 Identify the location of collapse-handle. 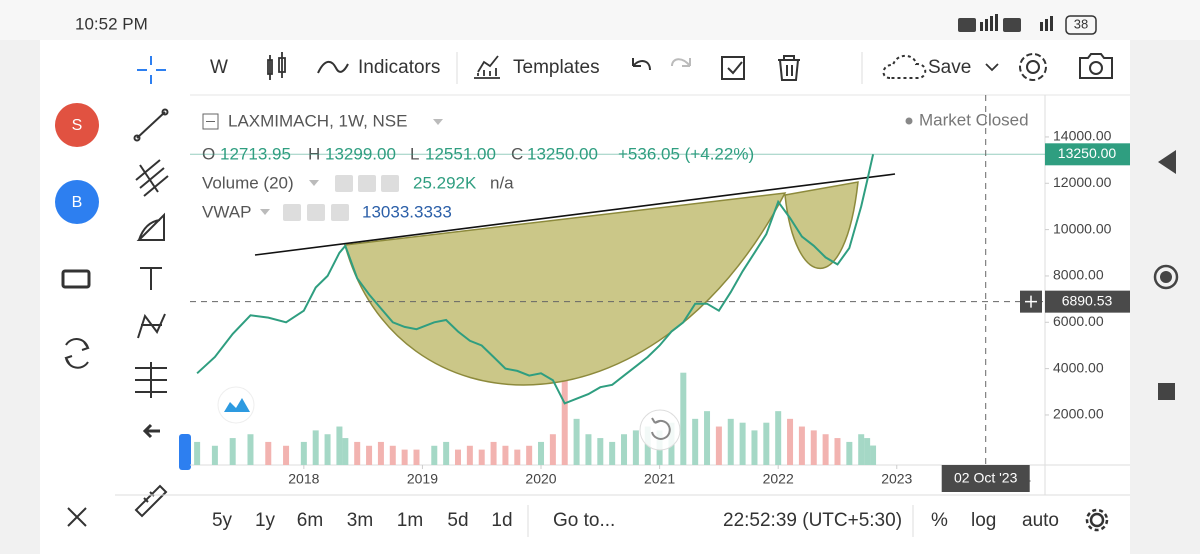
(185, 452).